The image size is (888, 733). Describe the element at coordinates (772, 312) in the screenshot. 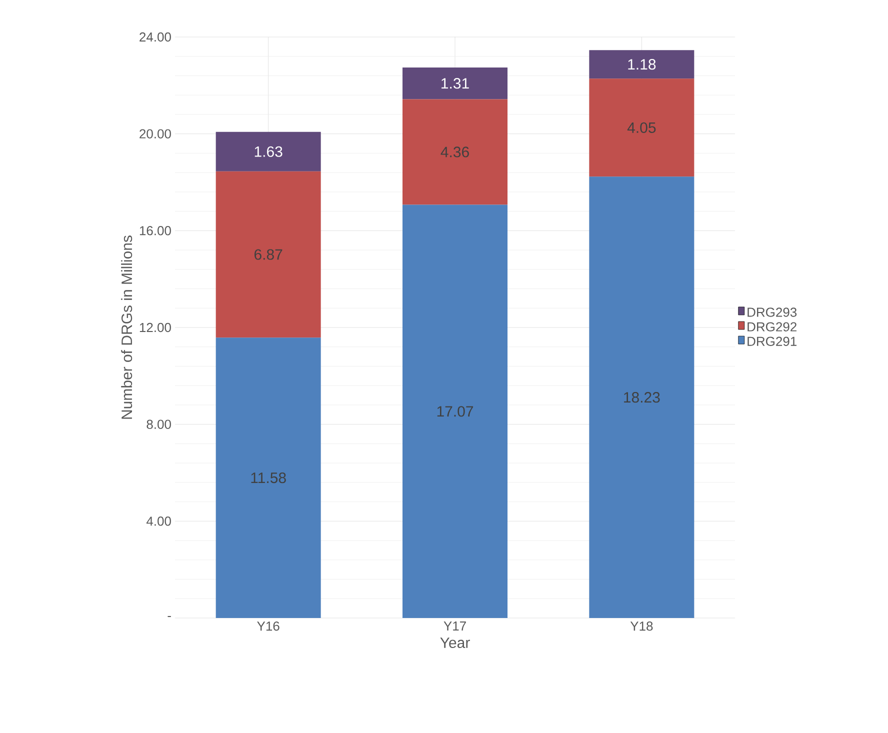

I see `legend-label: DRG293` at that location.